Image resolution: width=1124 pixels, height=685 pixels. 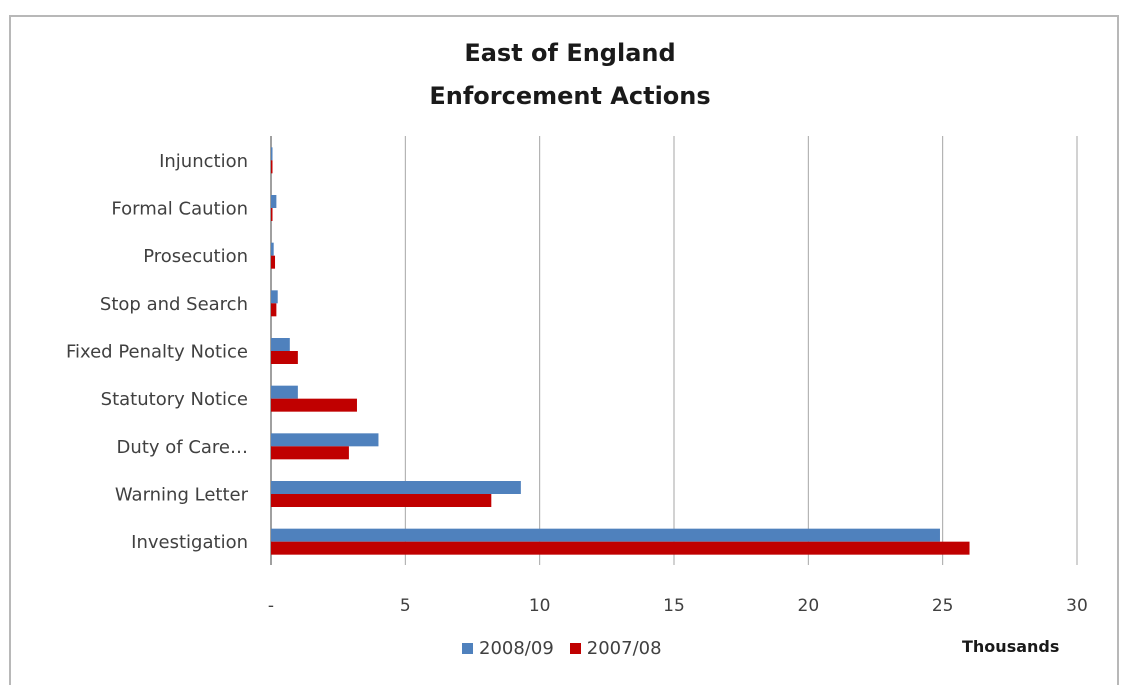 What do you see at coordinates (174, 304) in the screenshot?
I see `category-label: Stop and Search` at bounding box center [174, 304].